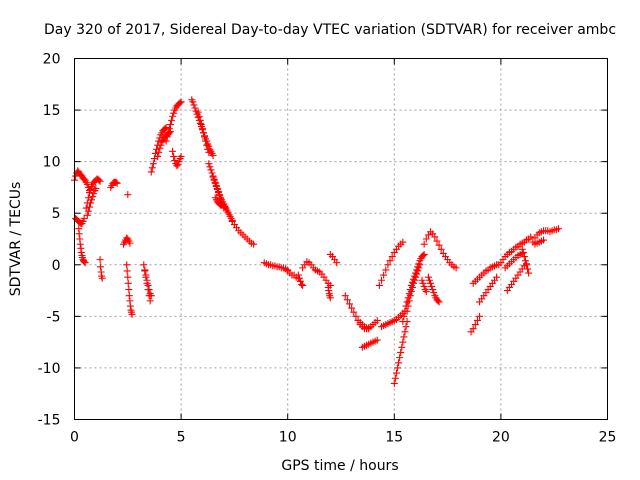  What do you see at coordinates (49, 369) in the screenshot?
I see `y-tick-label: -10` at bounding box center [49, 369].